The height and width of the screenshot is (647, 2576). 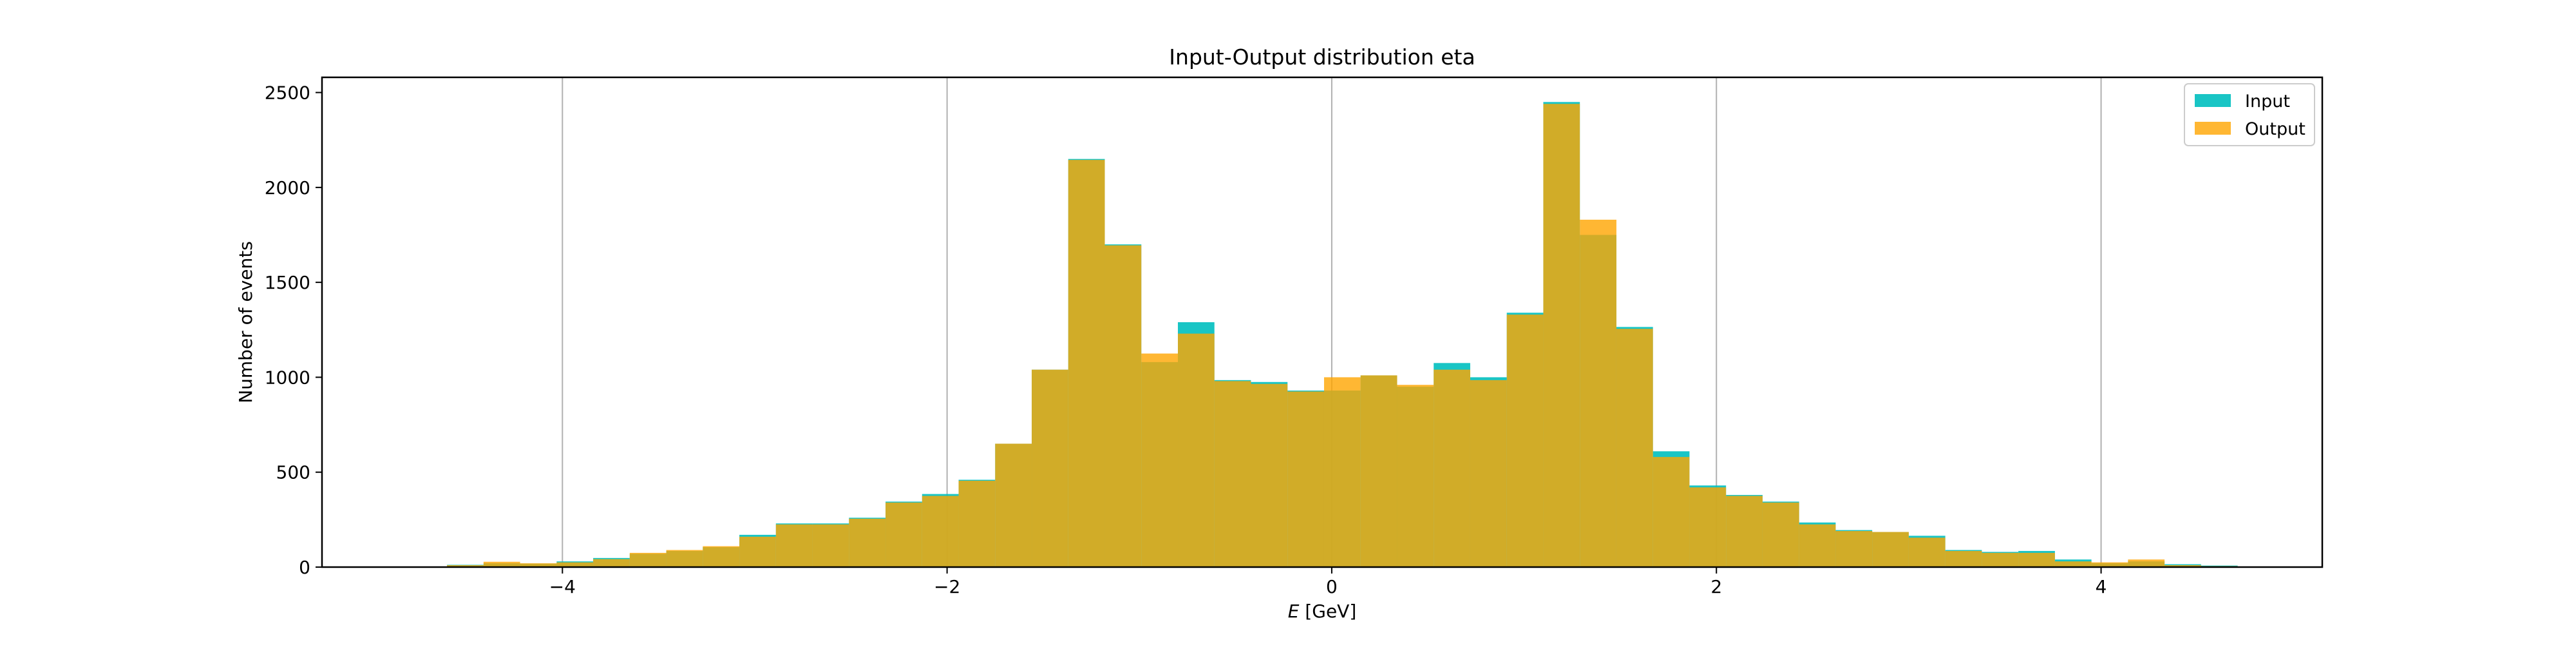 I want to click on legend: Input Output, so click(x=2249, y=114).